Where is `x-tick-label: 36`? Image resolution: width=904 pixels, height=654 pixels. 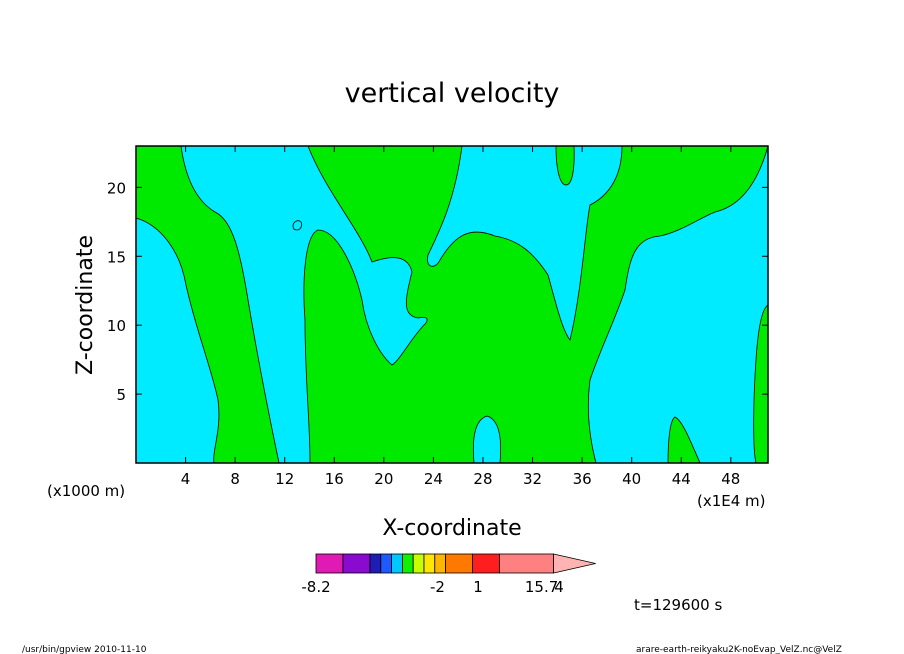
x-tick-label: 36 is located at coordinates (582, 479).